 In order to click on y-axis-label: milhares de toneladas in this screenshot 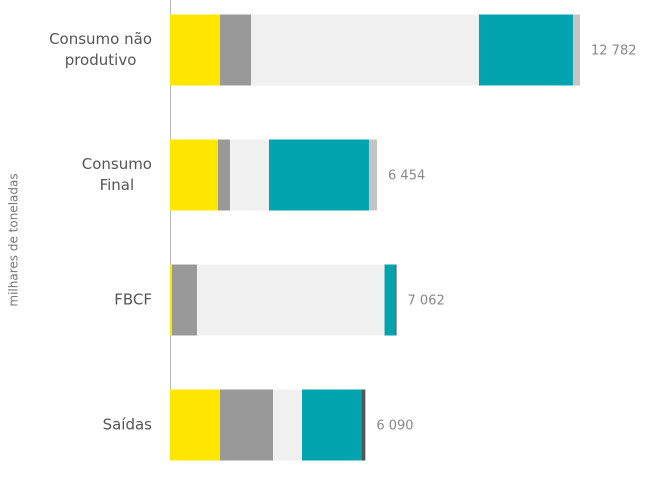, I will do `click(14, 239)`.